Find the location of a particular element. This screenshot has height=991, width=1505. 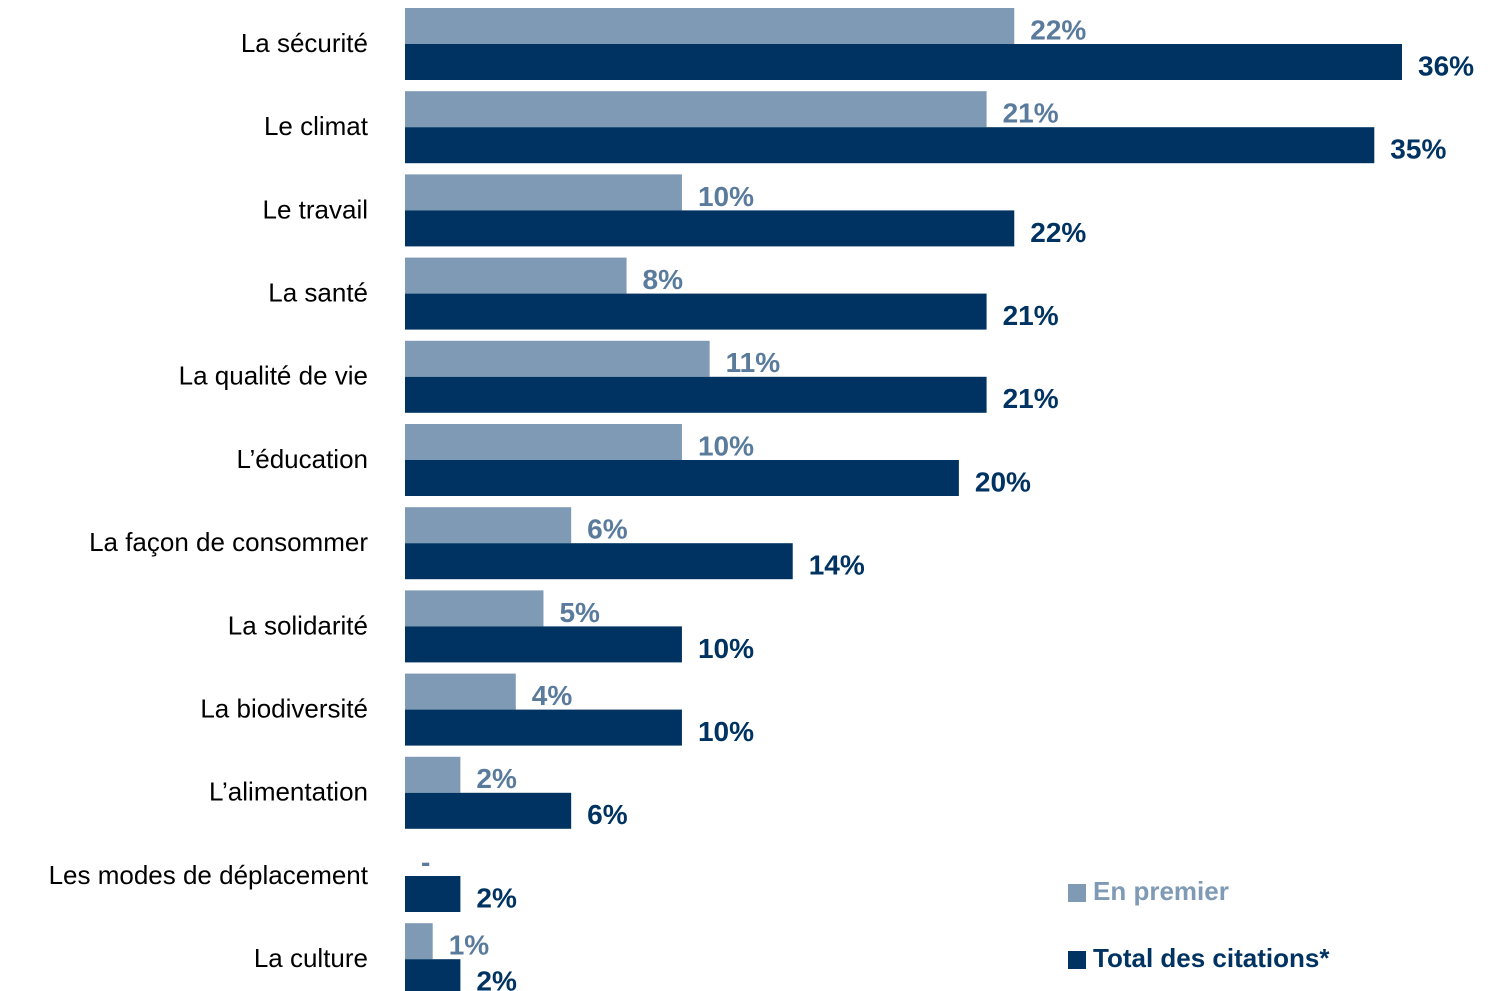

category-label: La façon de consommer is located at coordinates (228, 542).